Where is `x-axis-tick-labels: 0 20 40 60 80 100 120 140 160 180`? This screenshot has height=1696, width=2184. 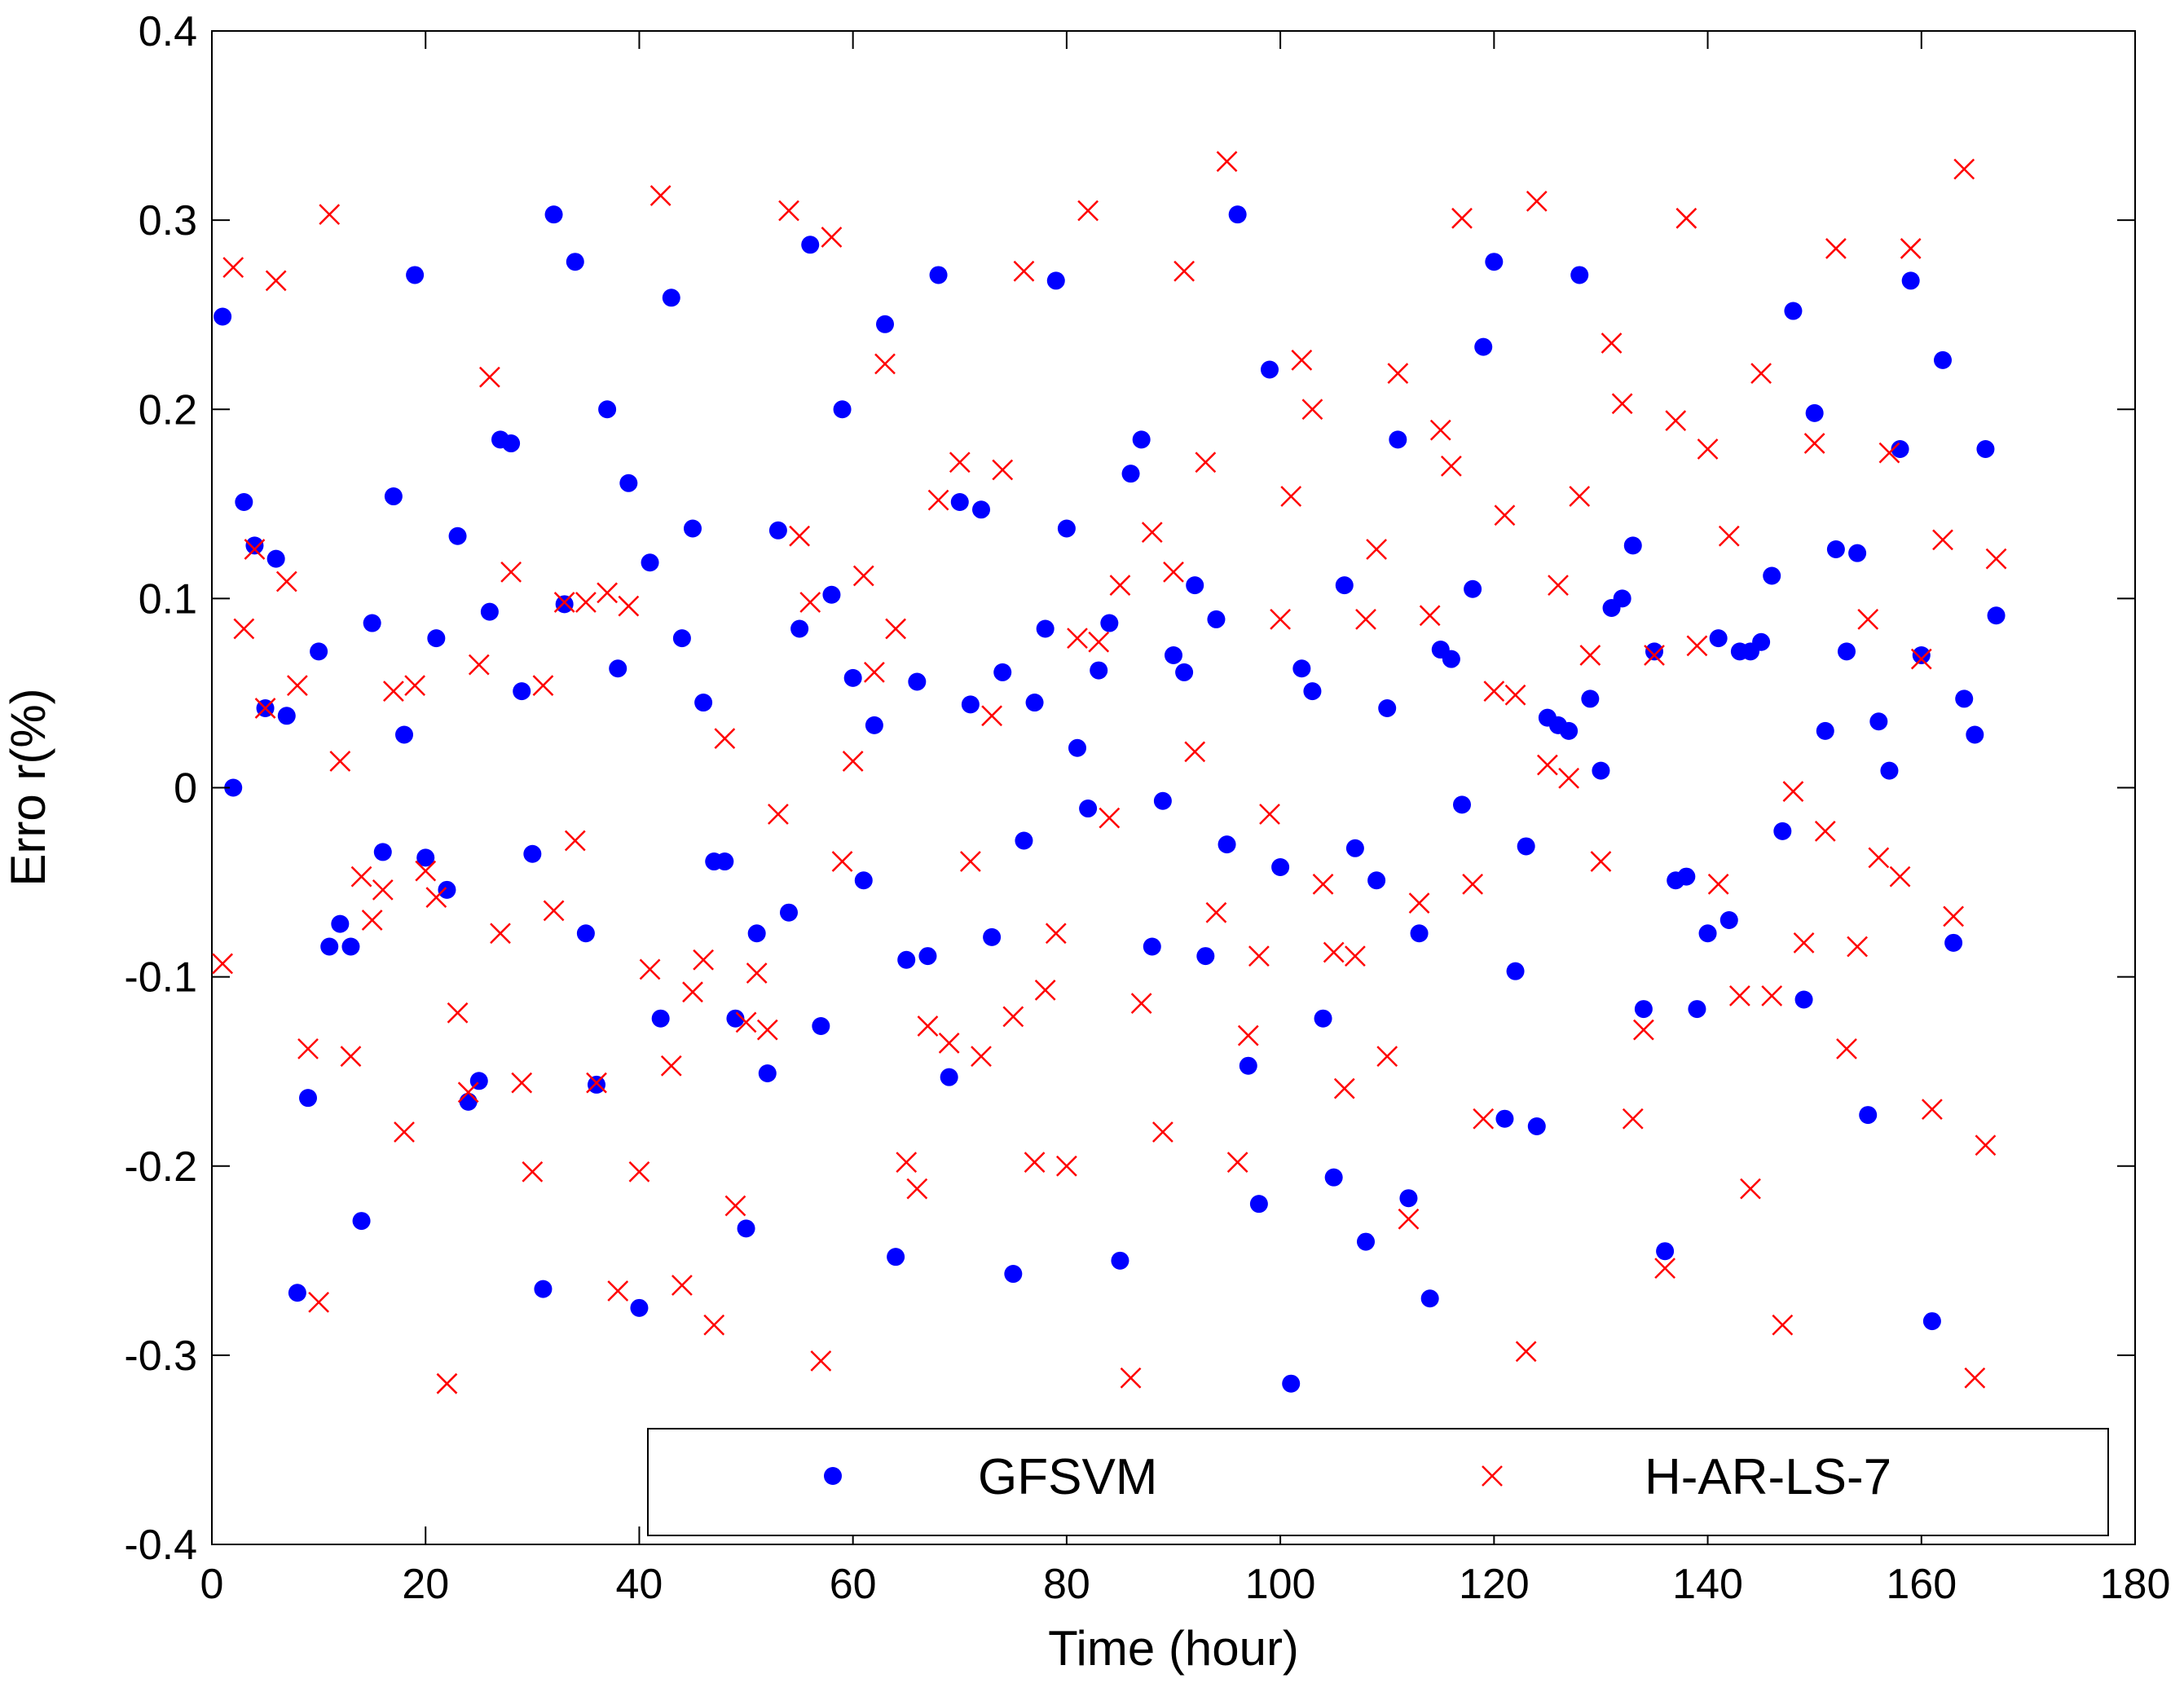
x-axis-tick-labels: 0 20 40 60 80 100 120 140 160 180 is located at coordinates (1185, 1584).